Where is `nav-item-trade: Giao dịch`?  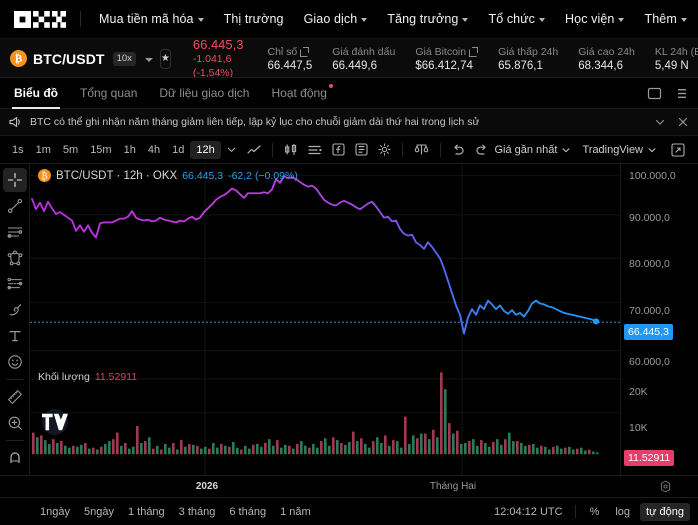
nav-item-trade: Giao dịch is located at coordinates (336, 19).